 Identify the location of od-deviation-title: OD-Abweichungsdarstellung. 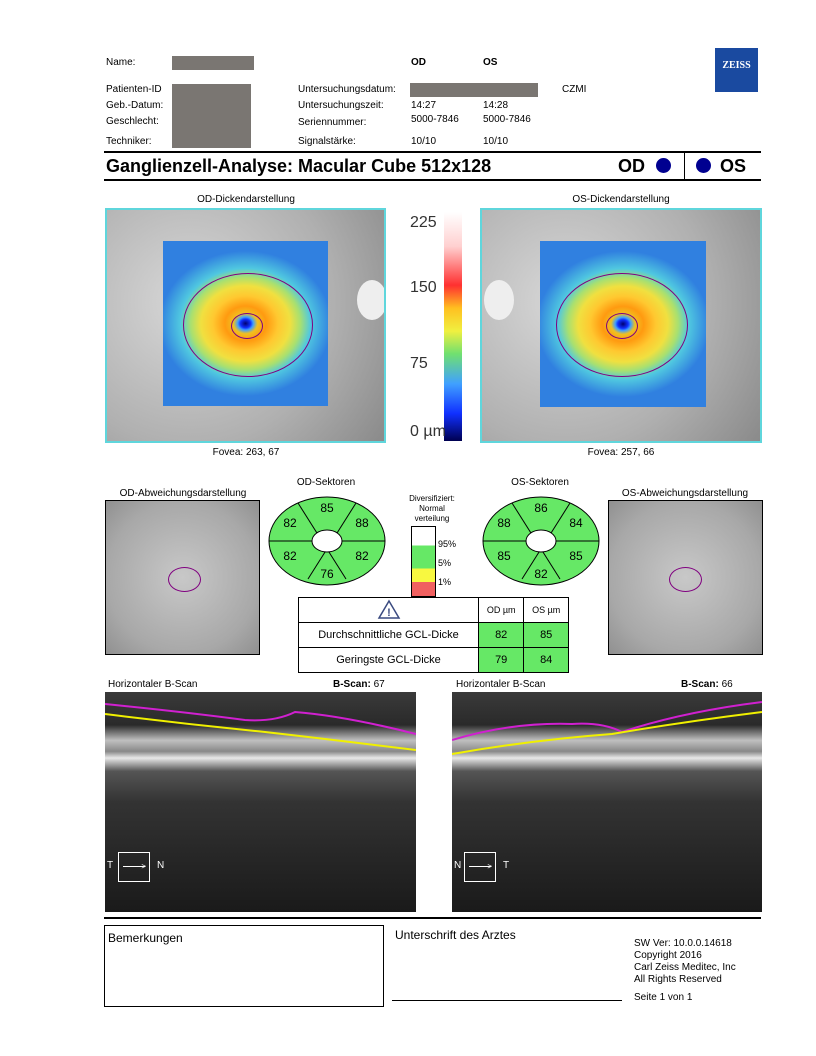
(183, 493).